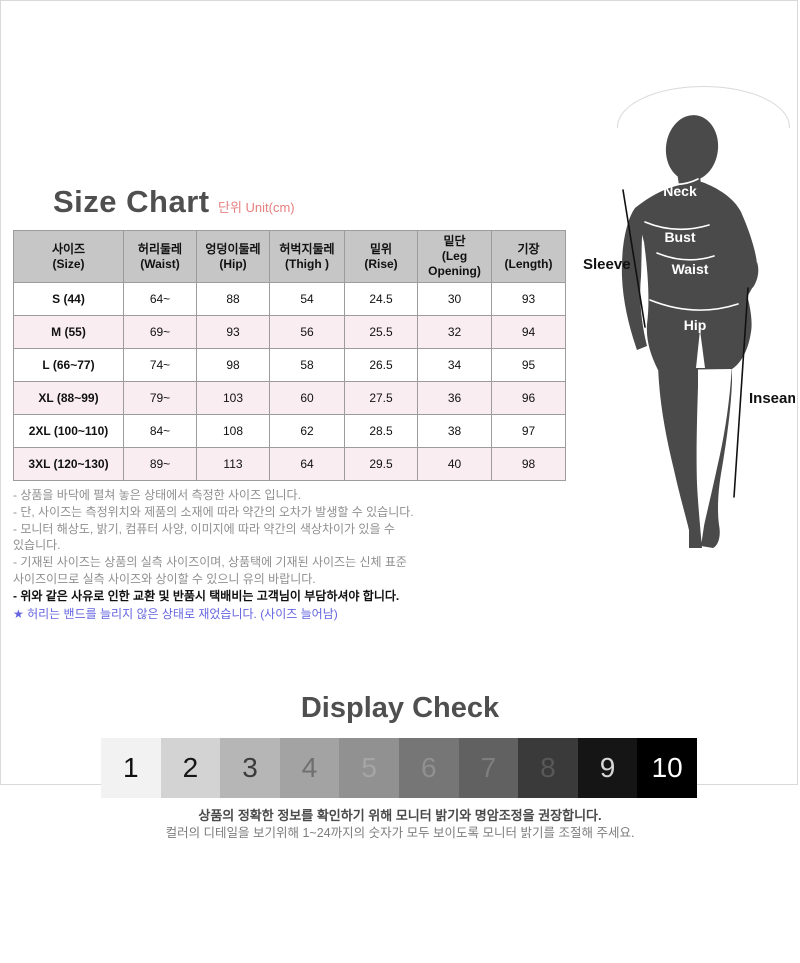 This screenshot has width=800, height=963. I want to click on grayscale-cell: 6, so click(428, 768).